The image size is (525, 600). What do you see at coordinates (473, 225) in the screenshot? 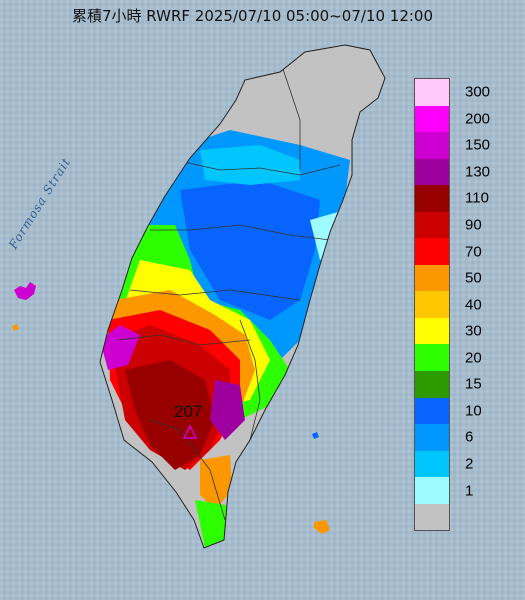
I see `legend-label: 90` at bounding box center [473, 225].